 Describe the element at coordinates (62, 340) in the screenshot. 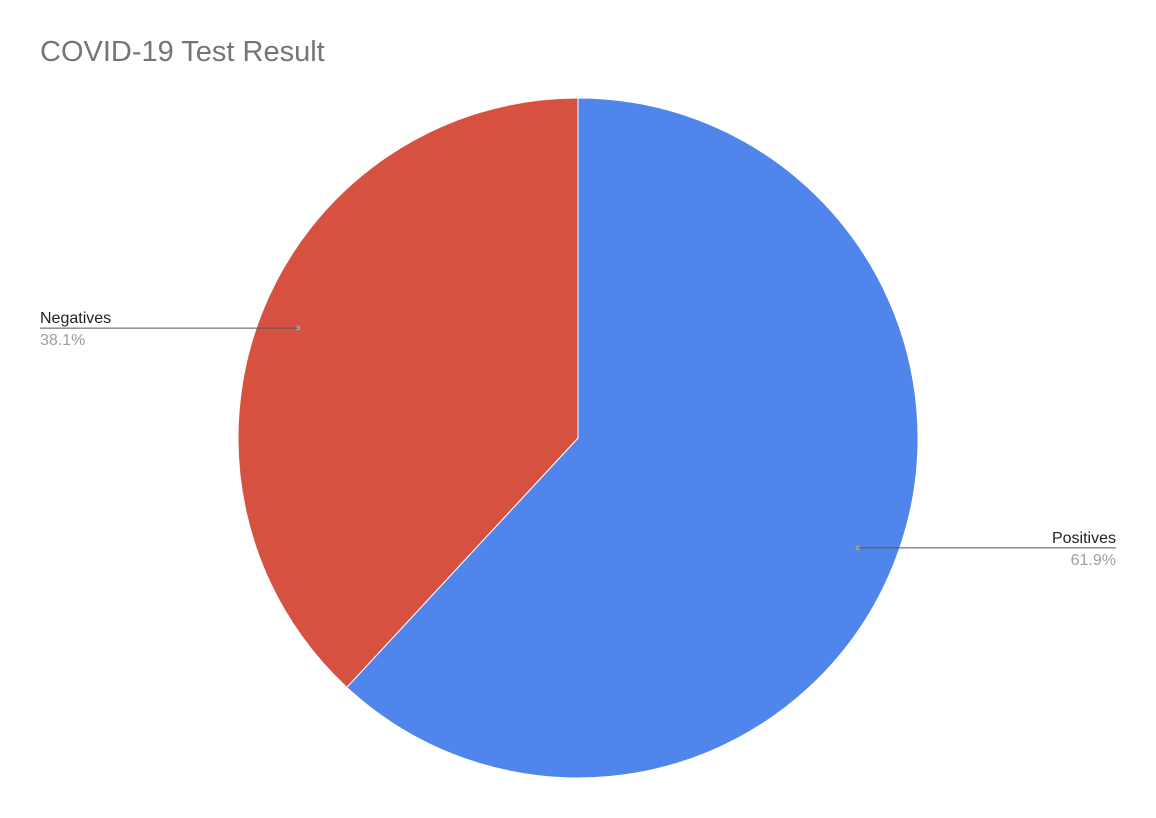

I see `slice-percent-negatives: 38.1%` at that location.